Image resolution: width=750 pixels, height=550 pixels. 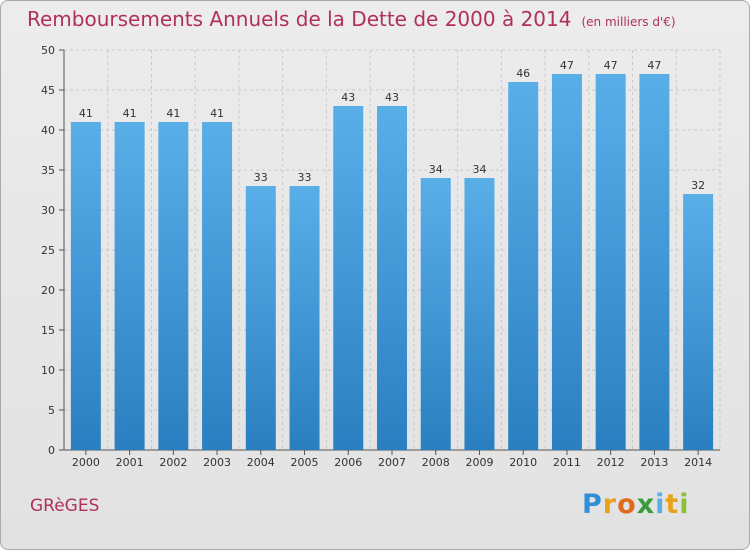 What do you see at coordinates (86, 462) in the screenshot?
I see `x-tick-label: 2000` at bounding box center [86, 462].